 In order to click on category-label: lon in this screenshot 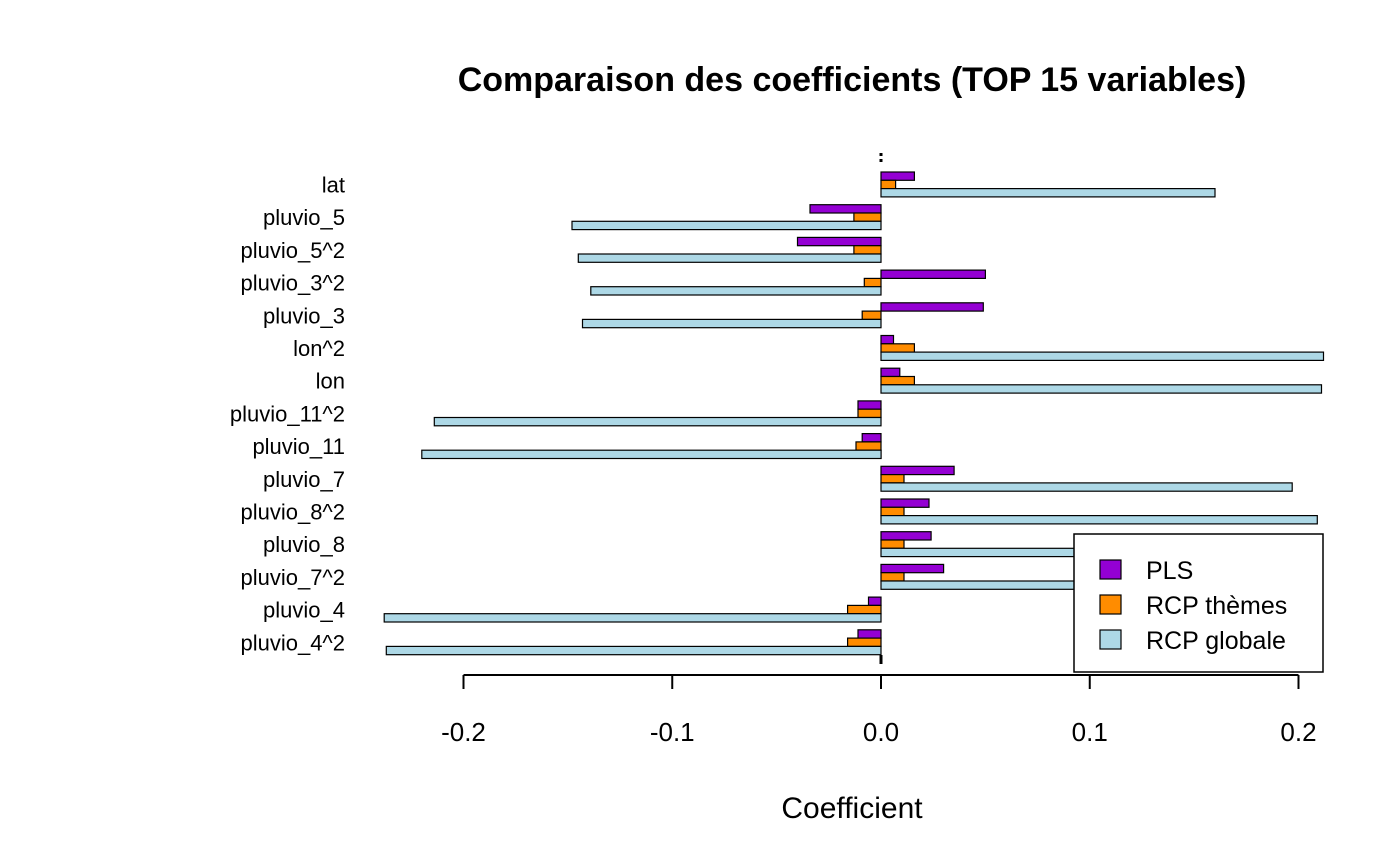, I will do `click(330, 381)`.